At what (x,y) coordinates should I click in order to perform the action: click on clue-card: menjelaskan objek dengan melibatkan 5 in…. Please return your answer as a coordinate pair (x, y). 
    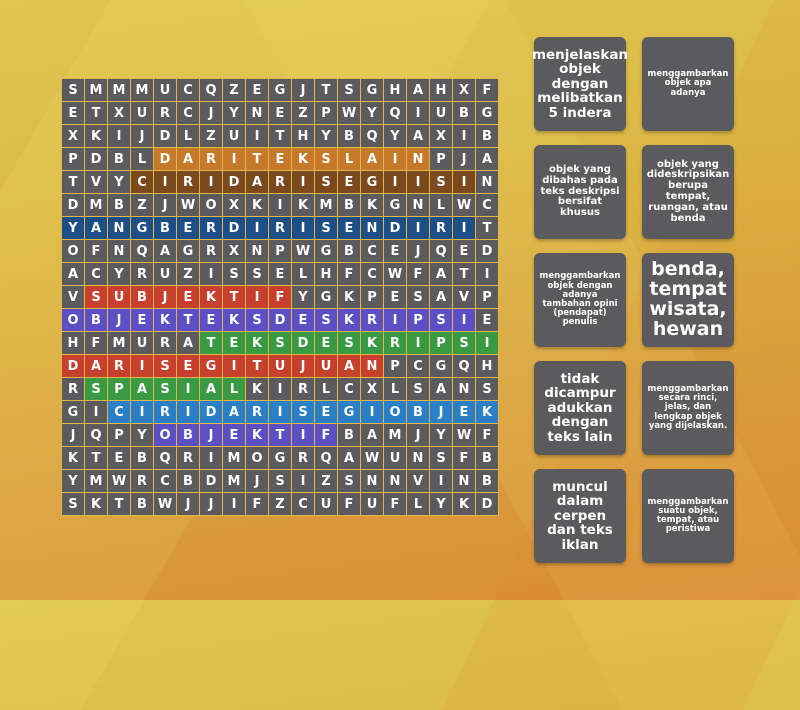
    Looking at the image, I should click on (580, 84).